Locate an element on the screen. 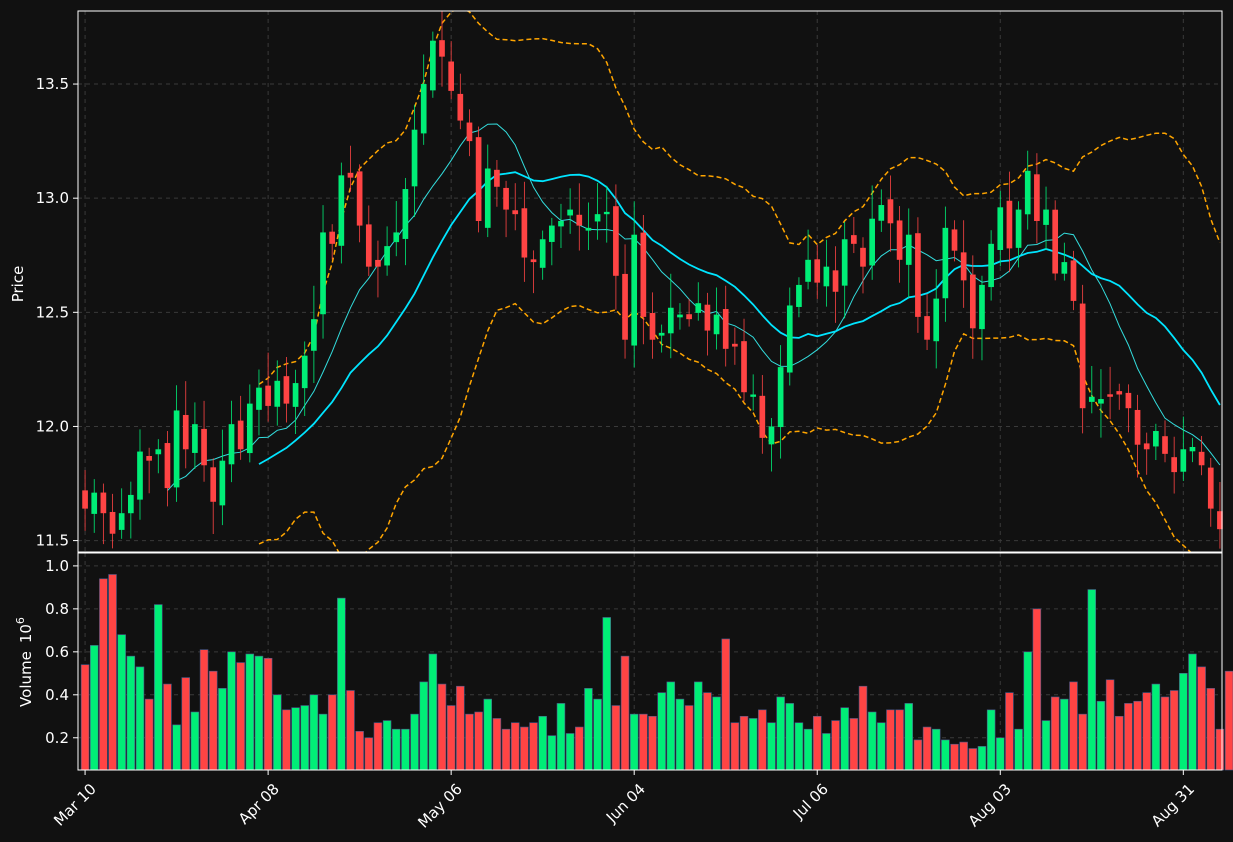  volume-axis-label: Volume 106 is located at coordinates (24, 662).